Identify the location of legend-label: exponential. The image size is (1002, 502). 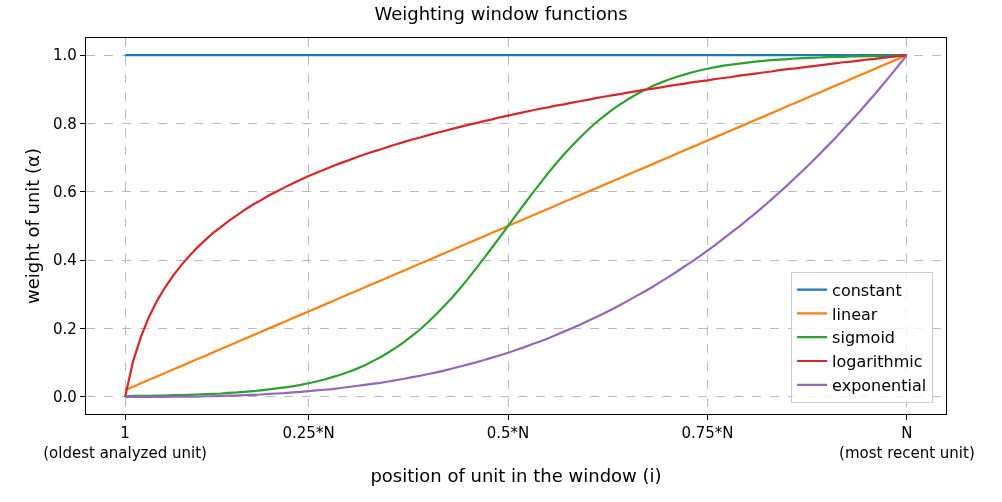
(879, 386).